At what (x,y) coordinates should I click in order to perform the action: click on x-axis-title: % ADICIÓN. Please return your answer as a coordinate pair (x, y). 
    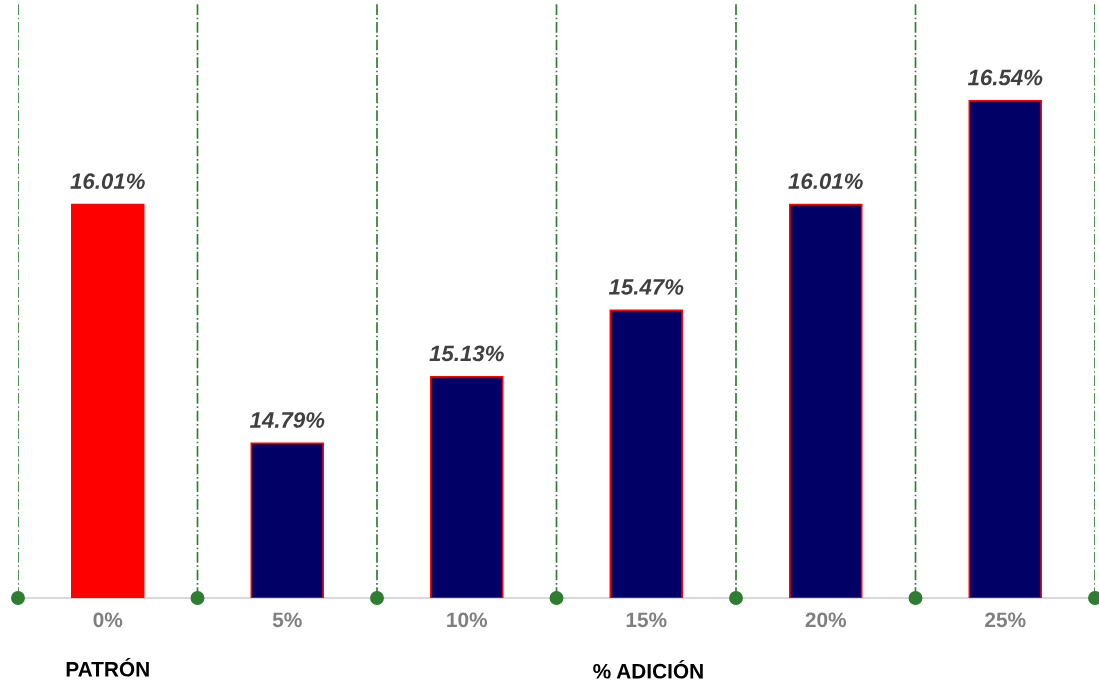
    Looking at the image, I should click on (648, 669).